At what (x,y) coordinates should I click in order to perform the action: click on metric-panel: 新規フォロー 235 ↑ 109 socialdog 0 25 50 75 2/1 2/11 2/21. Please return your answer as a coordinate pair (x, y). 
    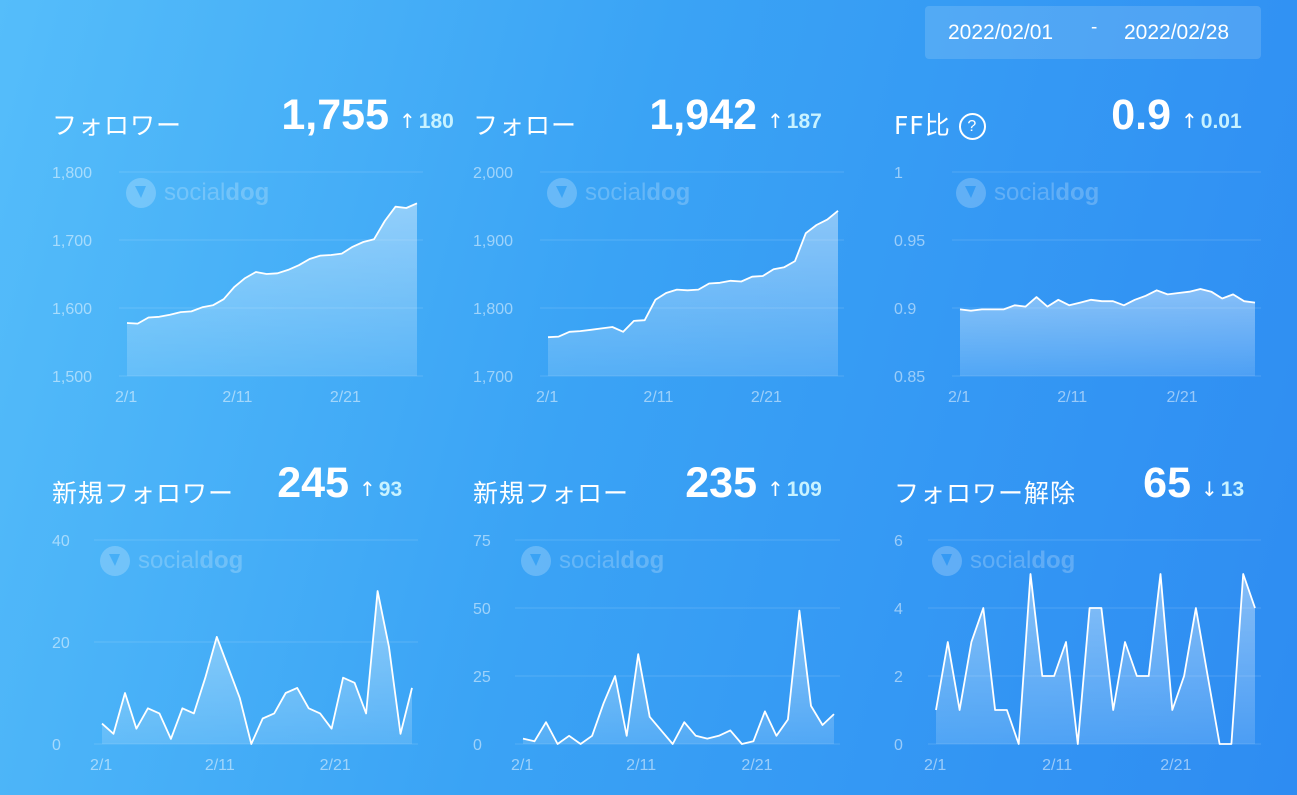
    Looking at the image, I should click on (673, 616).